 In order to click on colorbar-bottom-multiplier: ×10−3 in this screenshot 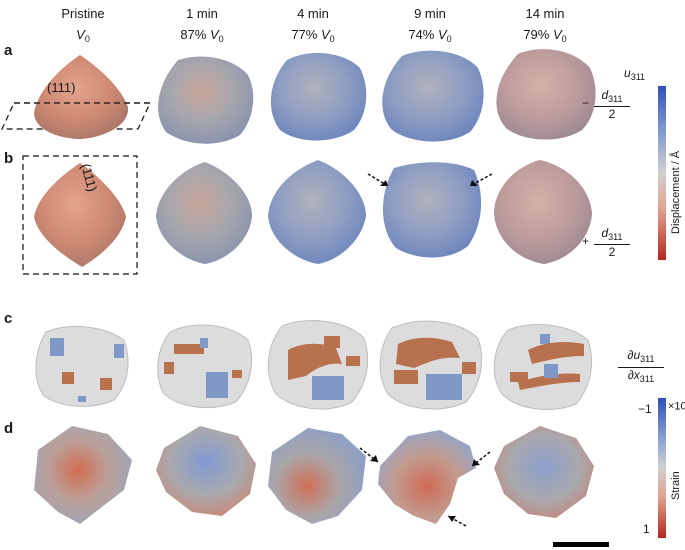, I will do `click(676, 406)`.